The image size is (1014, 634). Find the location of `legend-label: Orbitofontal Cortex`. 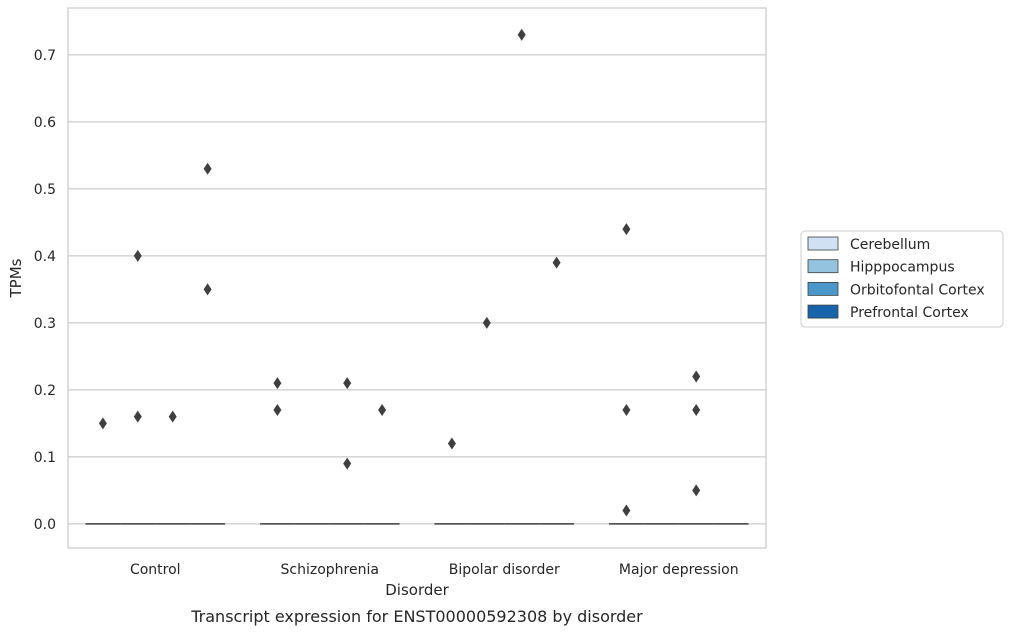

legend-label: Orbitofontal Cortex is located at coordinates (917, 290).